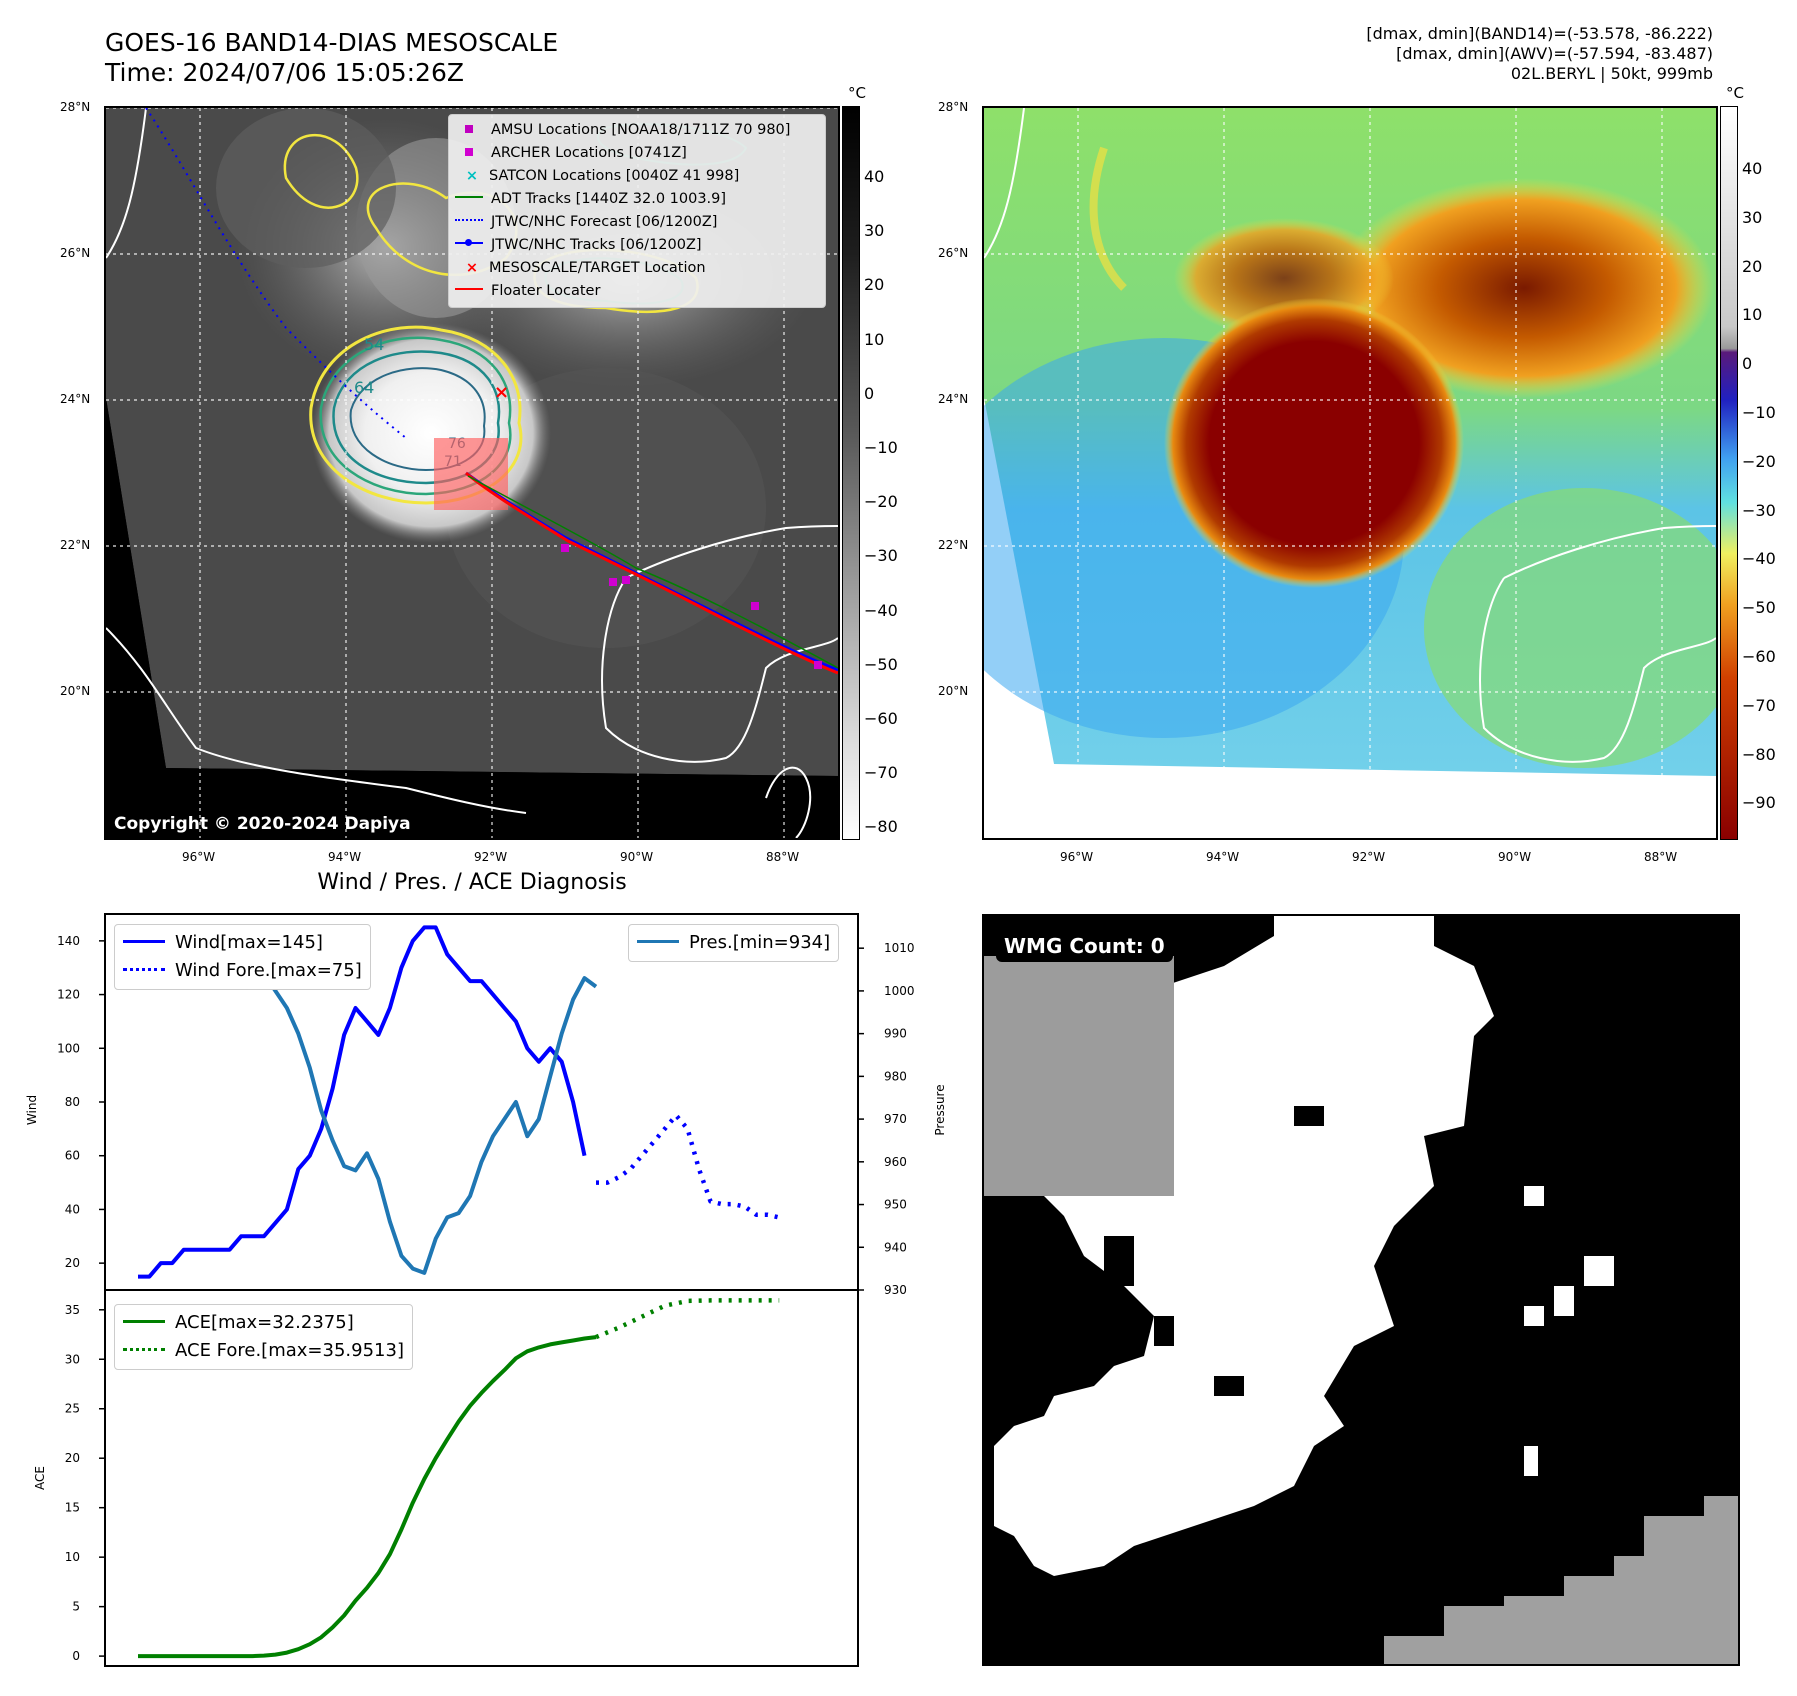 The width and height of the screenshot is (1797, 1696). I want to click on pressure-legend: Pres.[min=934], so click(734, 943).